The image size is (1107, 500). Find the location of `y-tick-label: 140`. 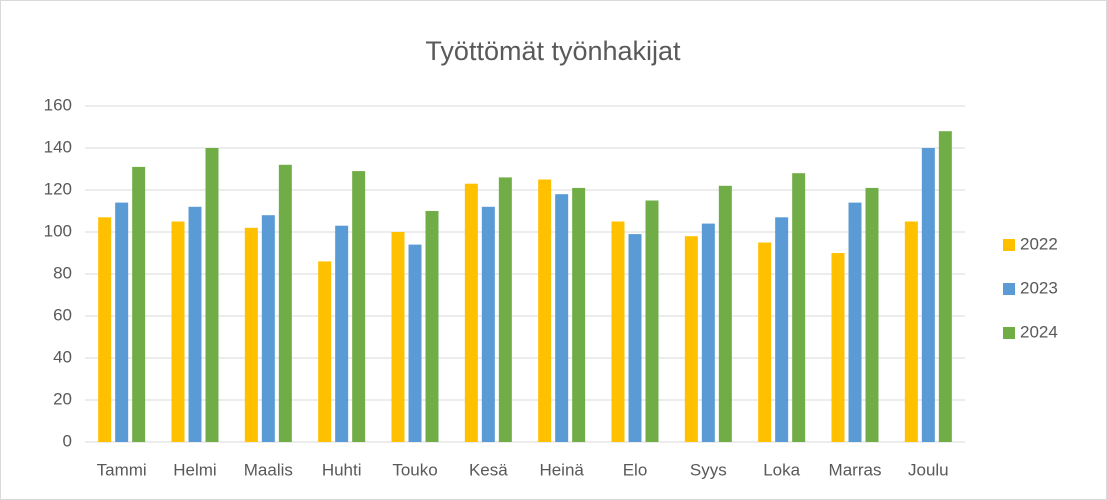

y-tick-label: 140 is located at coordinates (58, 146).